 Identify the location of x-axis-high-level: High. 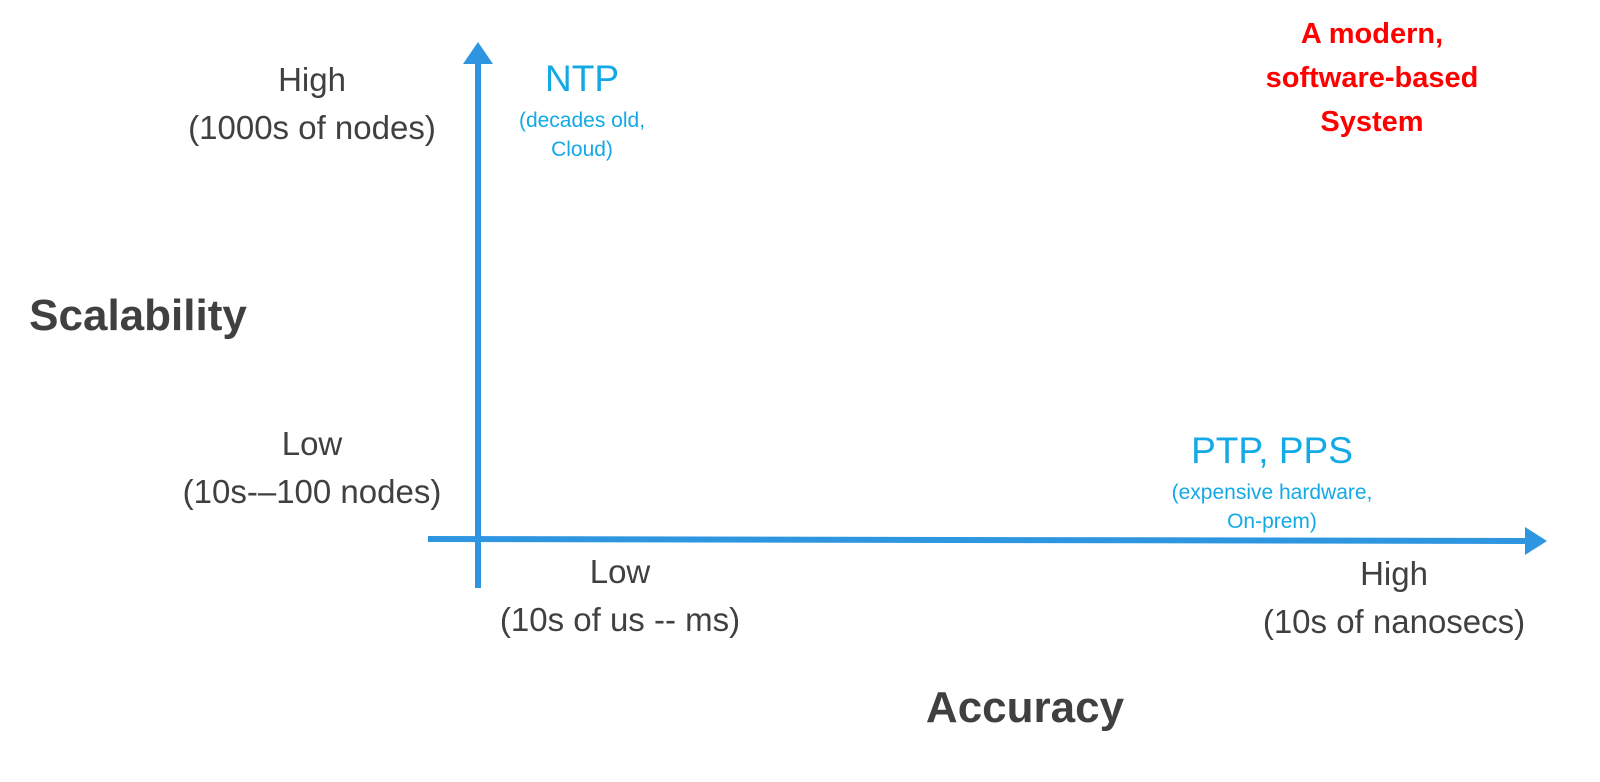
(1394, 573).